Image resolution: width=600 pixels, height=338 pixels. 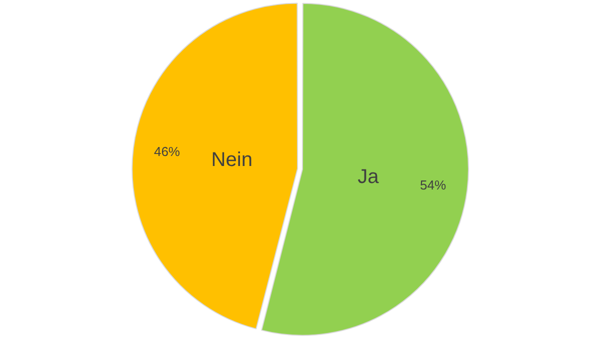 I want to click on slice-label: Nein, so click(x=231, y=159).